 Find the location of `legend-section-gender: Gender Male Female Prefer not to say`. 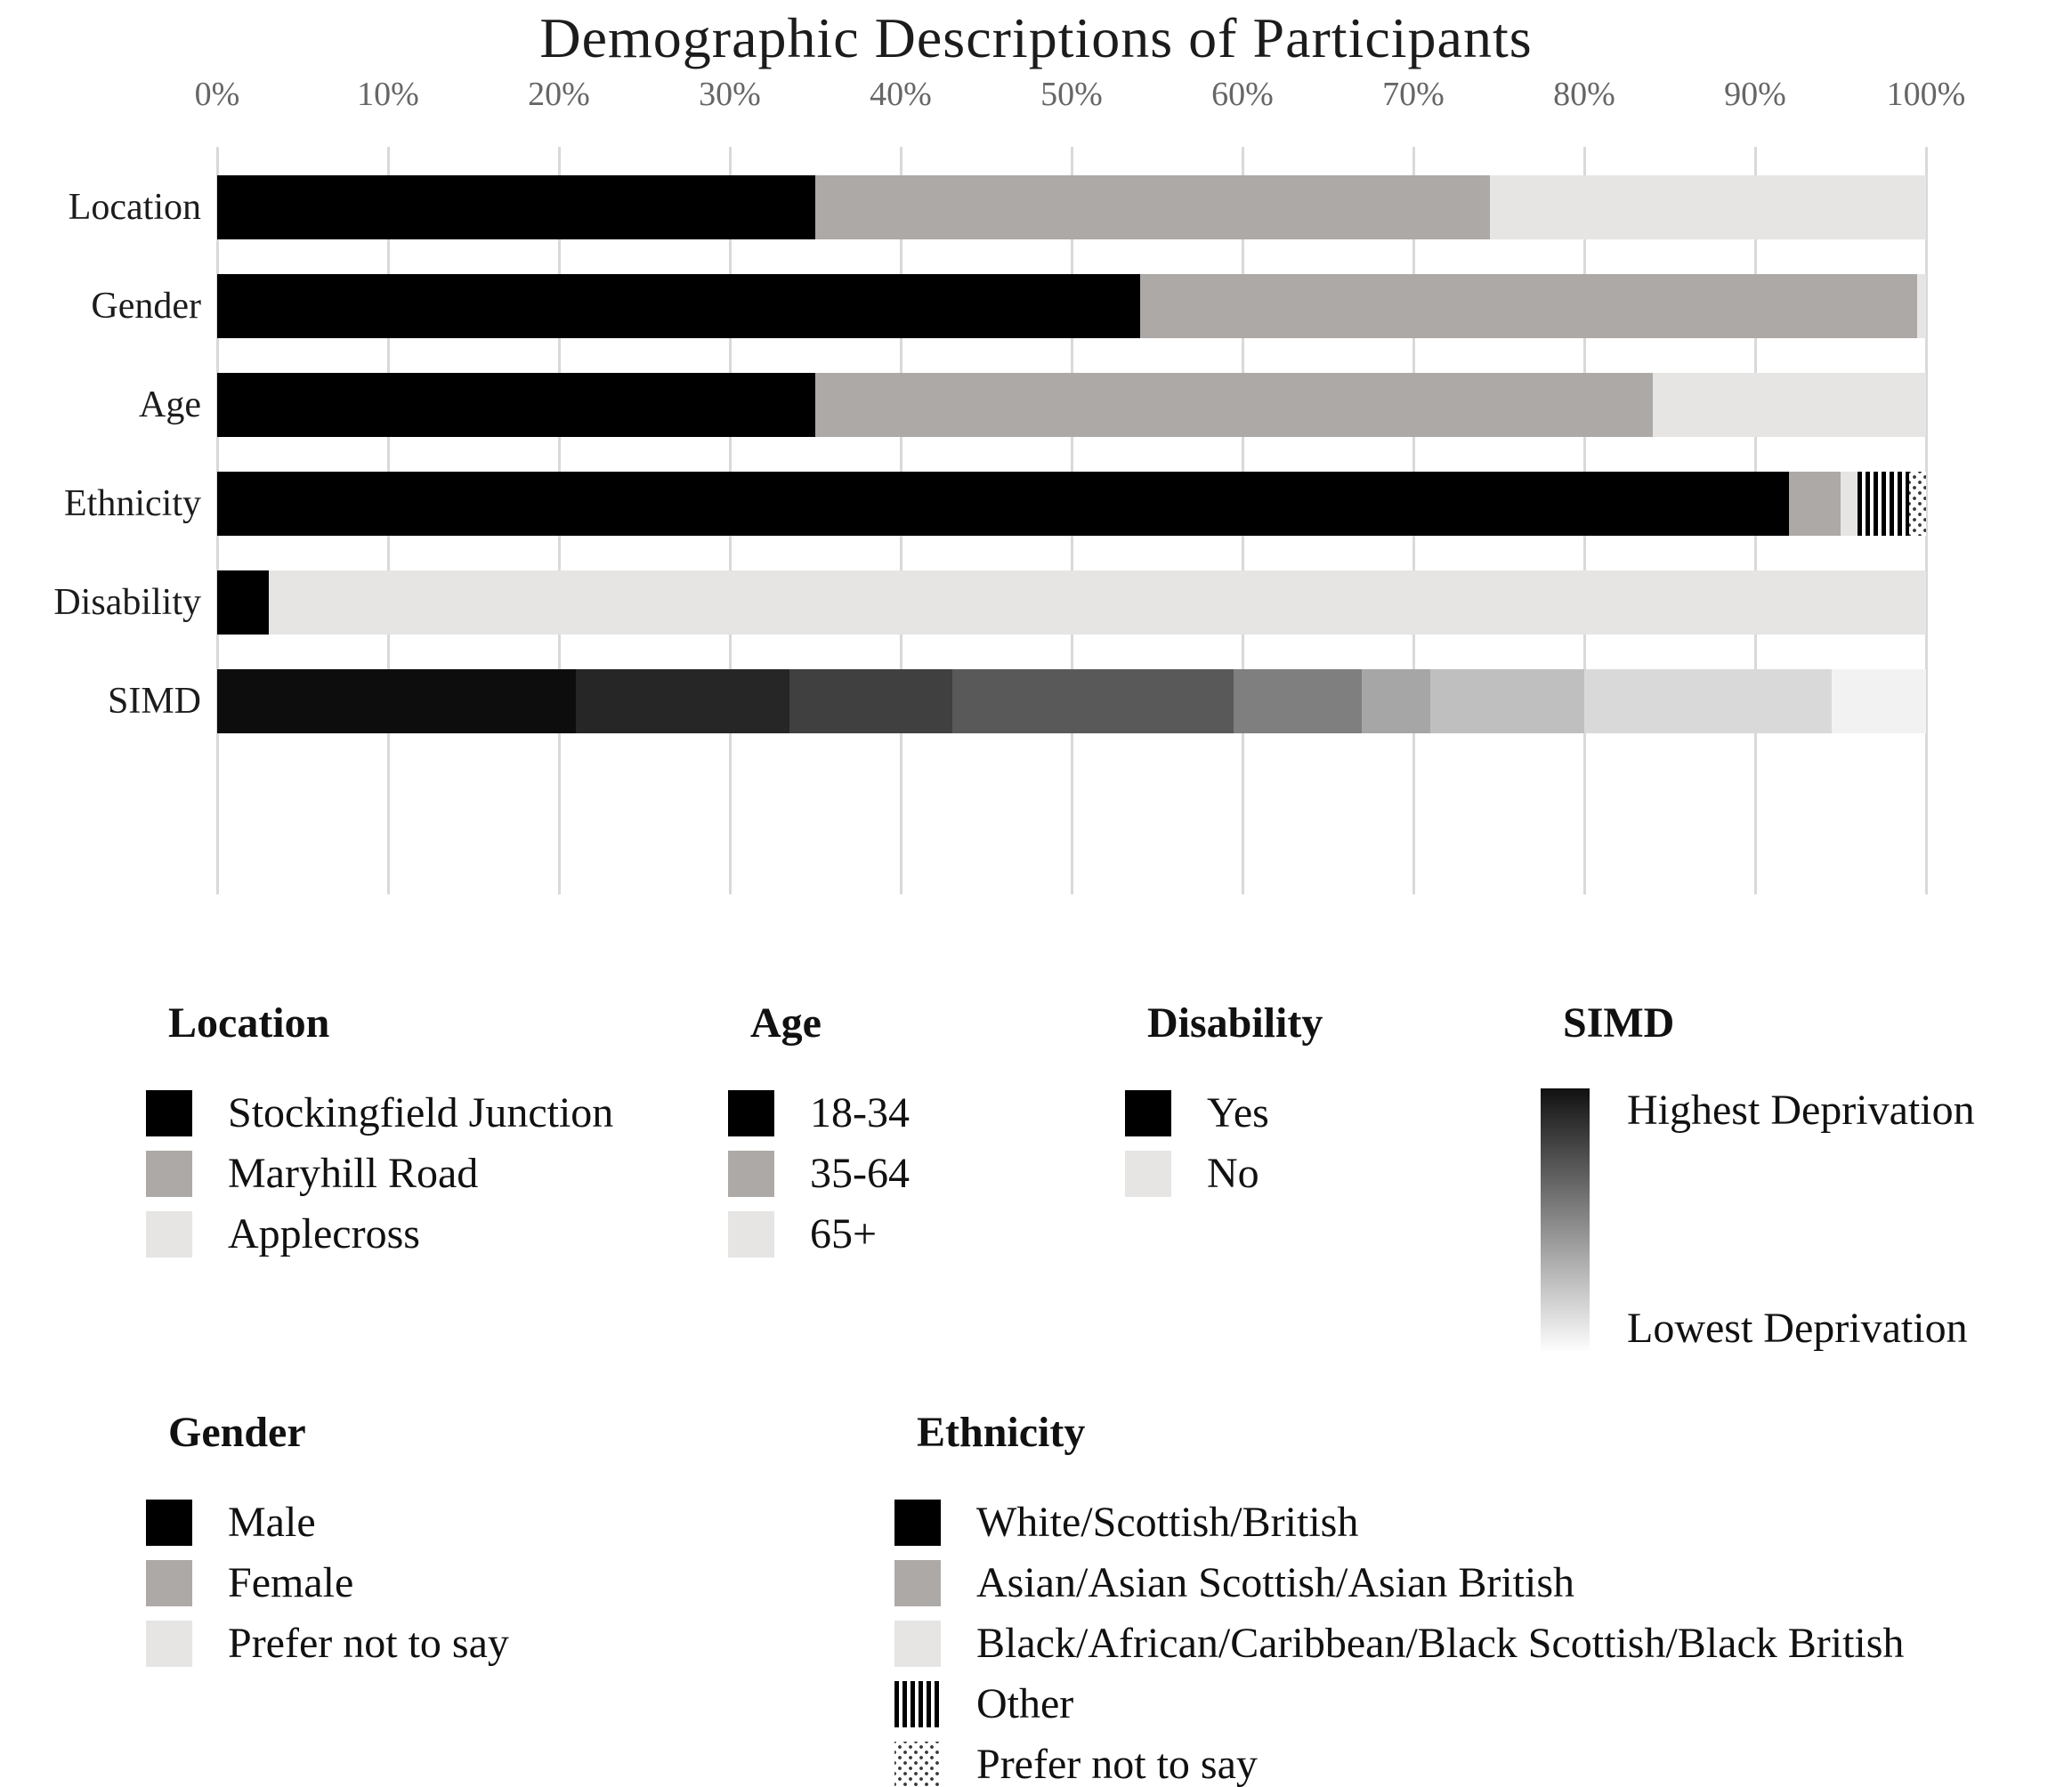

legend-section-gender: Gender Male Female Prefer not to say is located at coordinates (327, 1543).